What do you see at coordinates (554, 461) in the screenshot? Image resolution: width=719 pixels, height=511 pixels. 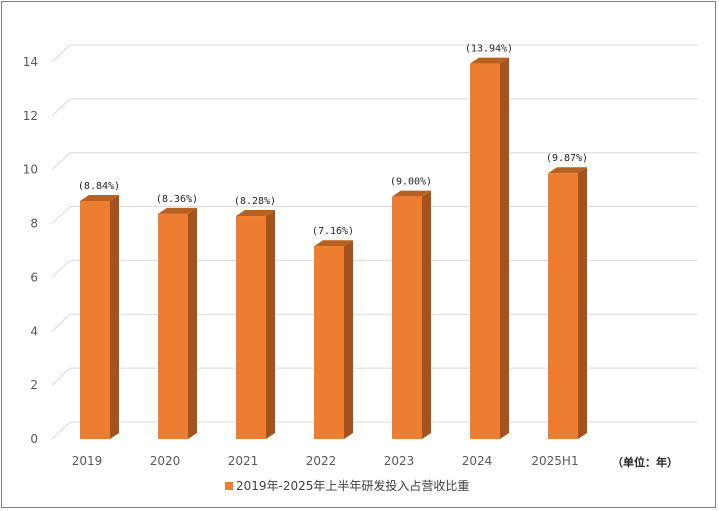 I see `x-tick-label: 2025H1` at bounding box center [554, 461].